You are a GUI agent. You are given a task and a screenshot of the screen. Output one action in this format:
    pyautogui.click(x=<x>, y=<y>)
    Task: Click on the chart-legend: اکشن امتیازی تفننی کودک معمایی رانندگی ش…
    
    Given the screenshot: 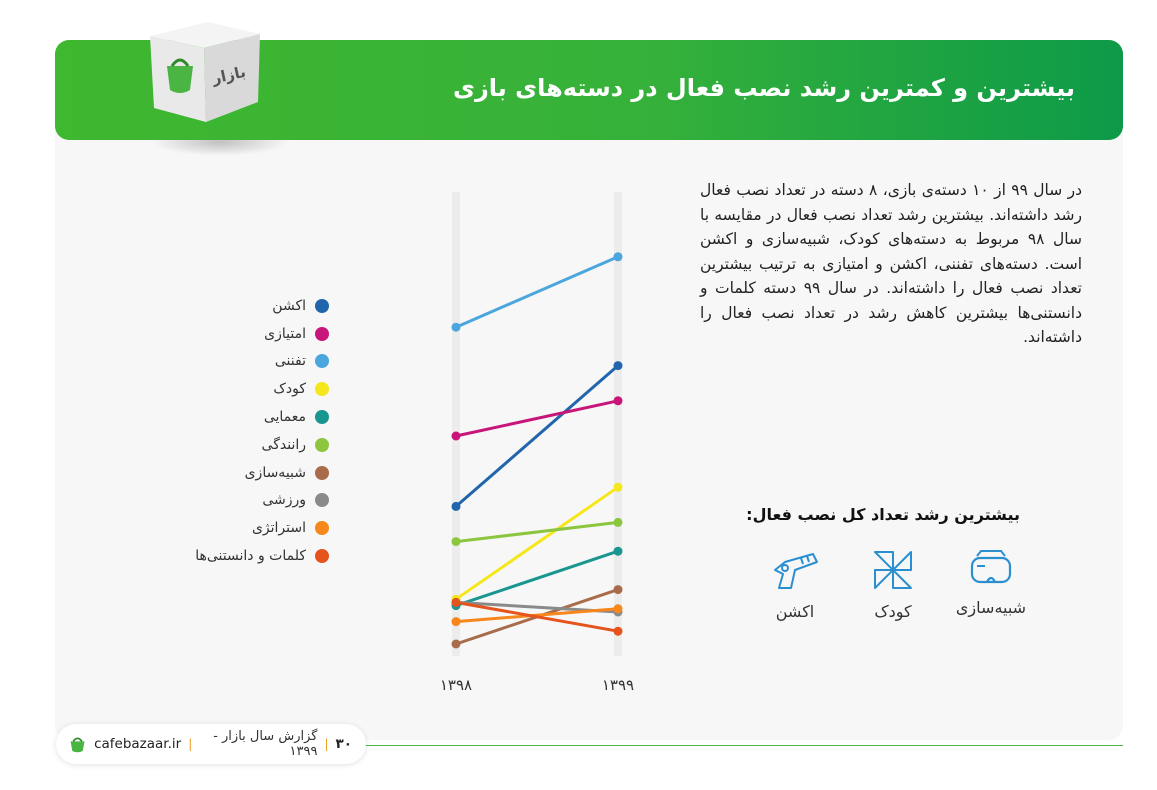 What is the action you would take?
    pyautogui.click(x=262, y=431)
    